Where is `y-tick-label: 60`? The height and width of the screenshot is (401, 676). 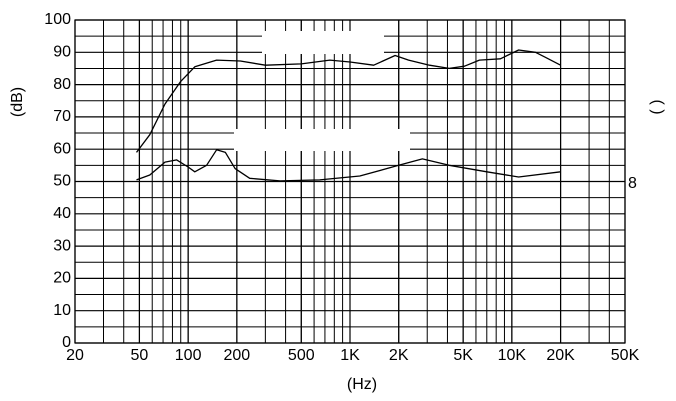
y-tick-label: 60 is located at coordinates (62, 148).